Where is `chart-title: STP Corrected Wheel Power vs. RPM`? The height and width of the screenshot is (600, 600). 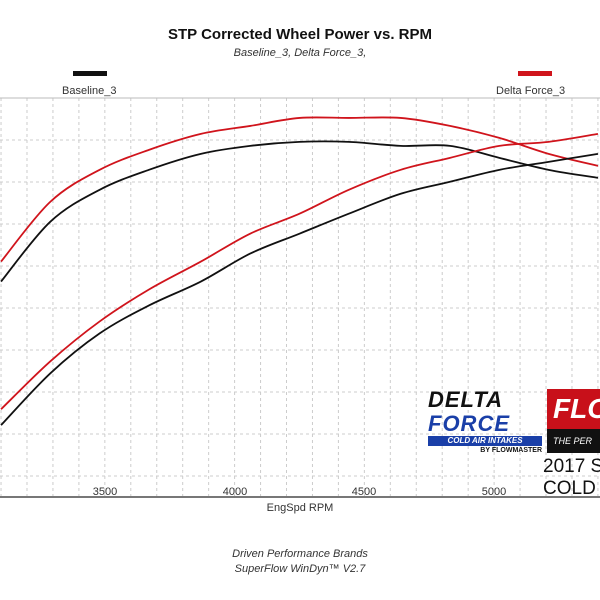
chart-title: STP Corrected Wheel Power vs. RPM is located at coordinates (300, 34).